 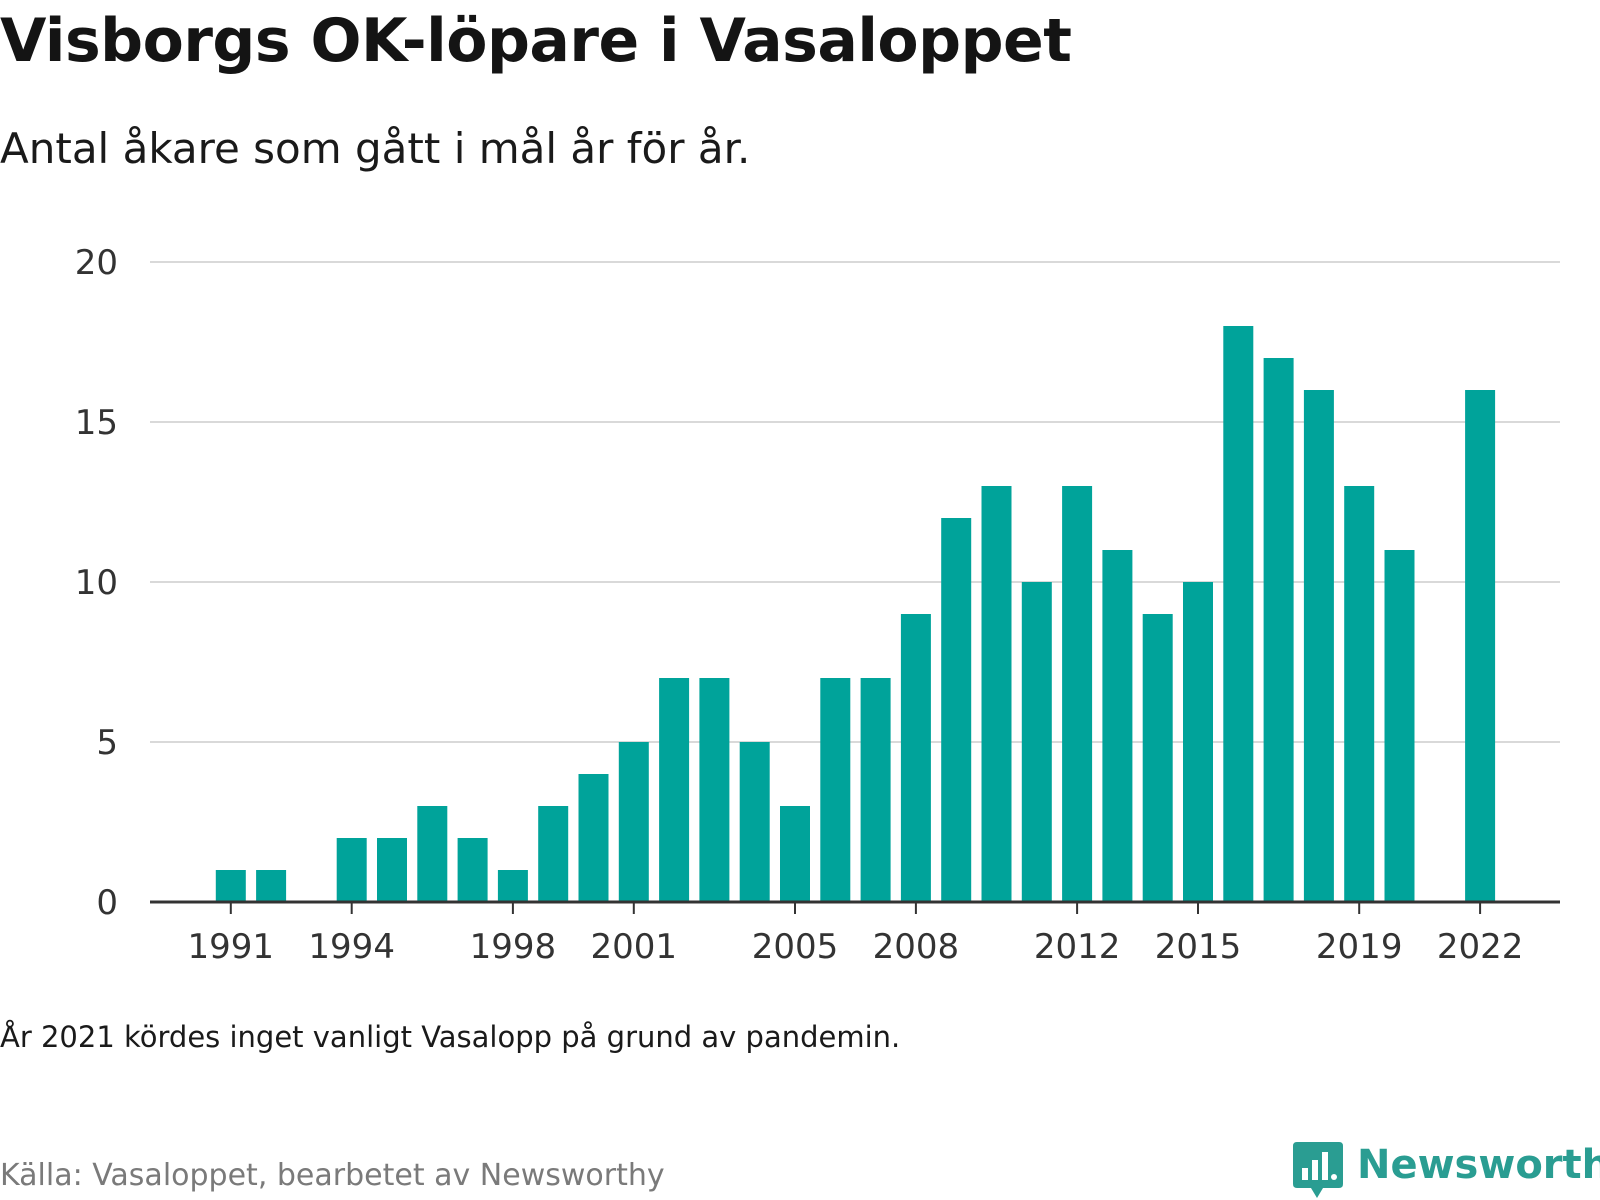 I want to click on x-axis-labels: 1991 1994 1998 2001 2005 2008 2012 2015 2019 2022, so click(x=856, y=947).